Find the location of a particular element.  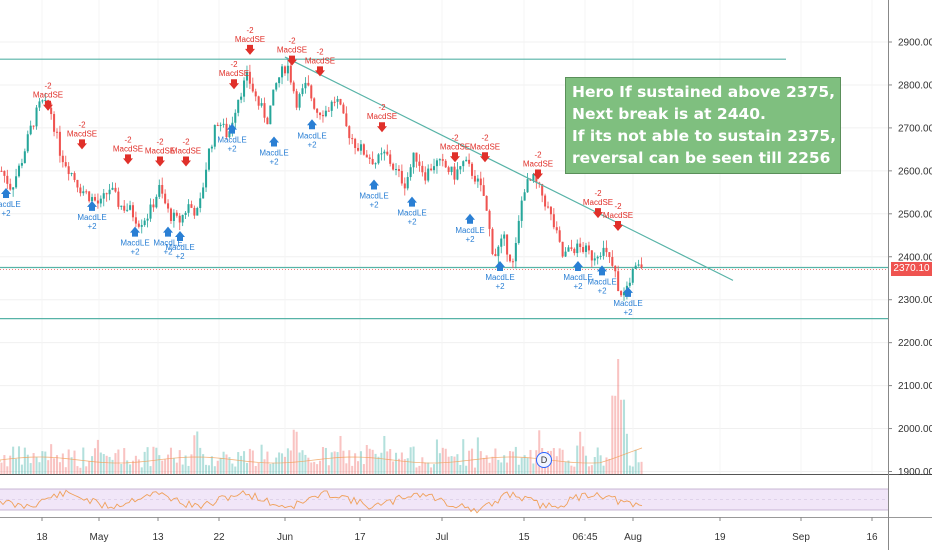

time-tick-label: 19 is located at coordinates (720, 537).